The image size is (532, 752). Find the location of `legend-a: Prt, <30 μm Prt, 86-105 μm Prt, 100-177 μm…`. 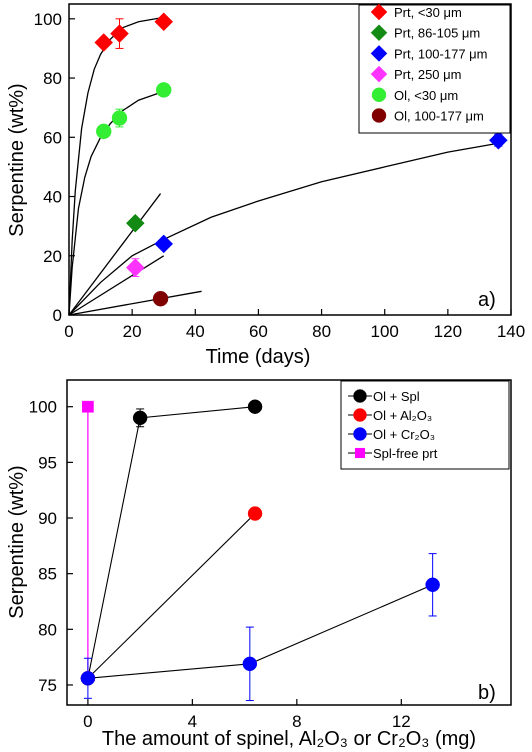

legend-a: Prt, <30 μm Prt, 86-105 μm Prt, 100-177 μm… is located at coordinates (434, 68).